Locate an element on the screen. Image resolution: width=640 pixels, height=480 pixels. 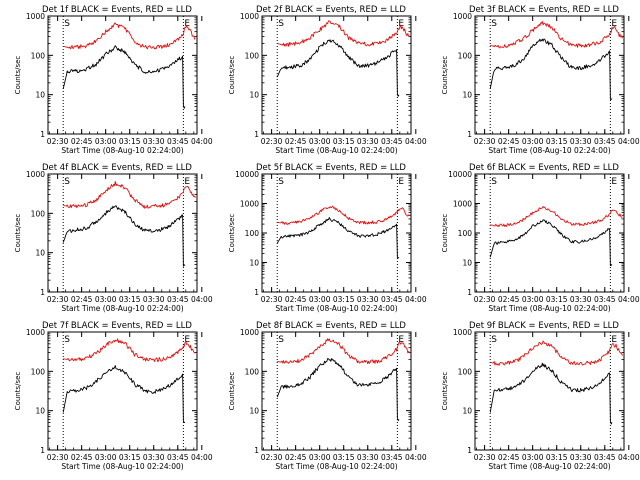
y-tick-label: 10000 is located at coordinates (247, 174).